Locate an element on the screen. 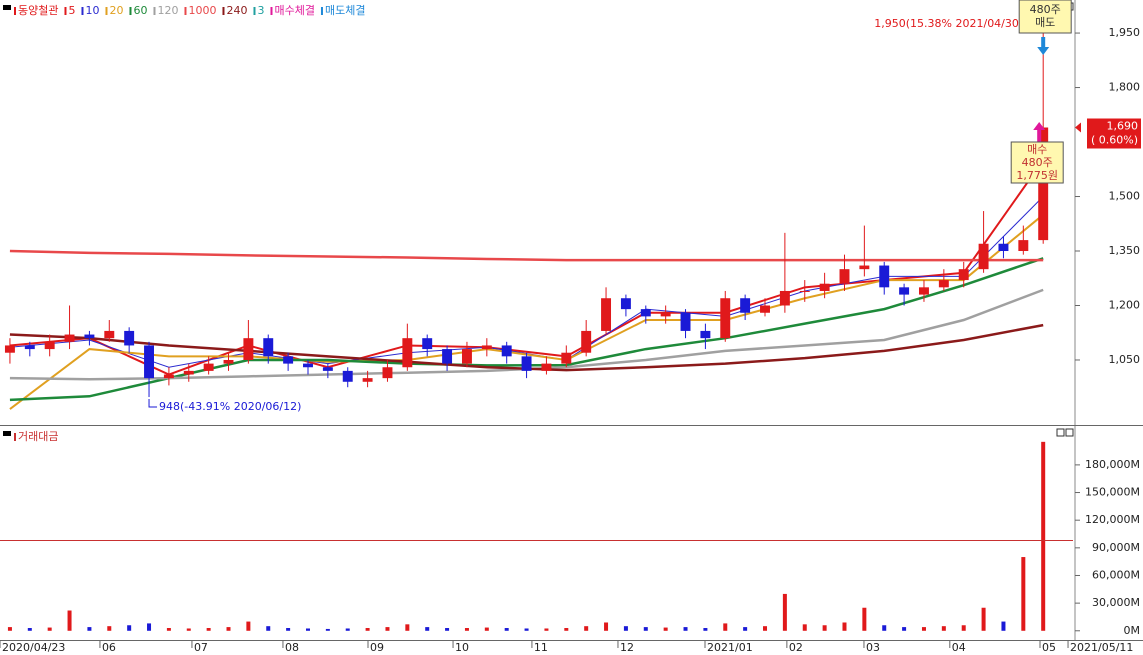 This screenshot has width=1143, height=655. y-tick-label: 1,950 is located at coordinates (1125, 32).